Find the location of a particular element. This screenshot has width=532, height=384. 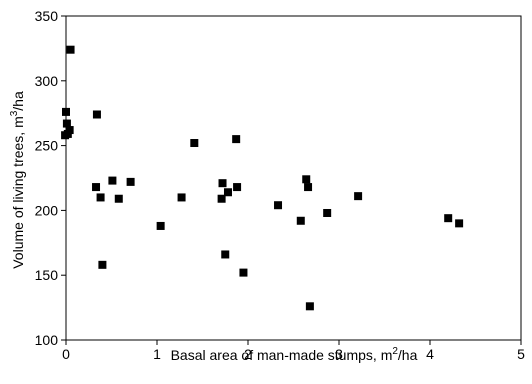

y-tick-label: 200 is located at coordinates (47, 210).